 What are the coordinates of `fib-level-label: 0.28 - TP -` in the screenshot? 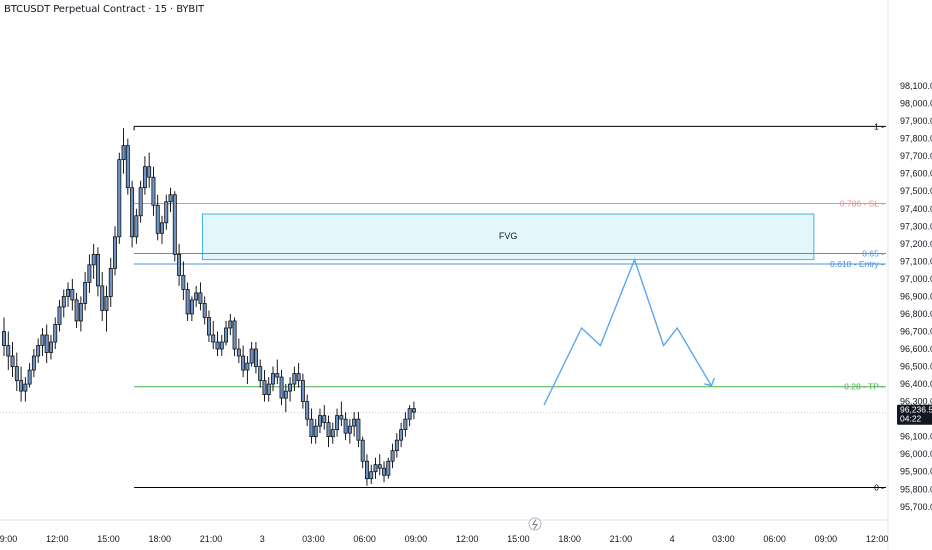 It's located at (864, 387).